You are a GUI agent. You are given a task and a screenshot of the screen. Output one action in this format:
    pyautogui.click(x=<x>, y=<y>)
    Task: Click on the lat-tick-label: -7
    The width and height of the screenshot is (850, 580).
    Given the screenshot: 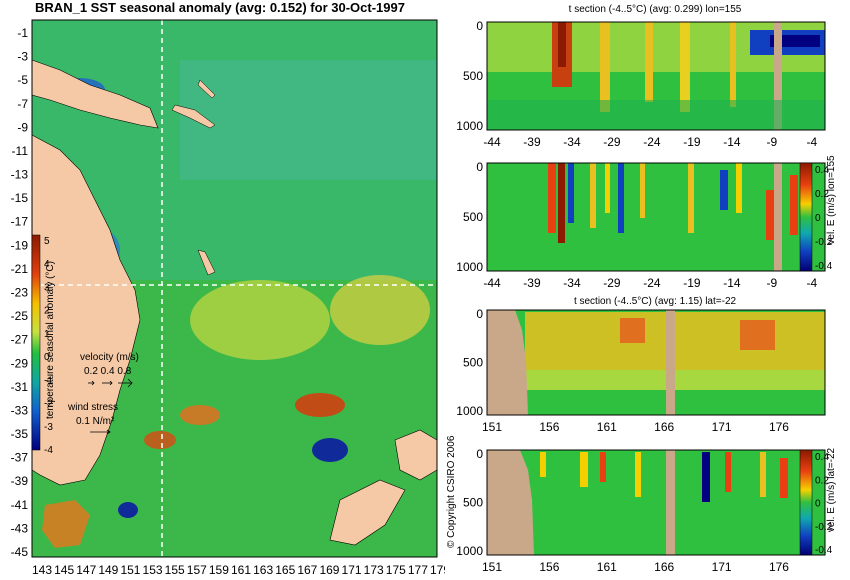 What is the action you would take?
    pyautogui.click(x=22, y=104)
    